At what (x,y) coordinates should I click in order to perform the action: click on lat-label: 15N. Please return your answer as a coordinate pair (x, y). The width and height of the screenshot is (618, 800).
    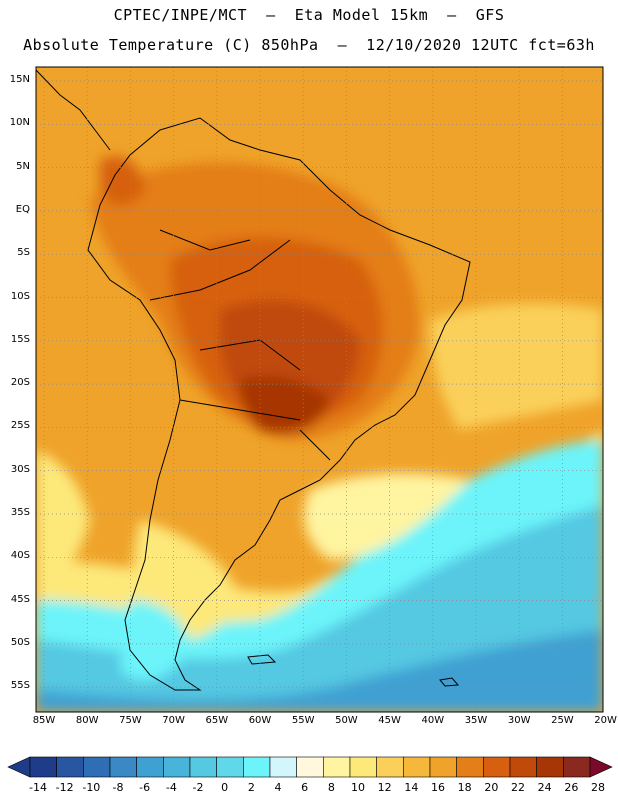
    Looking at the image, I should click on (19, 79).